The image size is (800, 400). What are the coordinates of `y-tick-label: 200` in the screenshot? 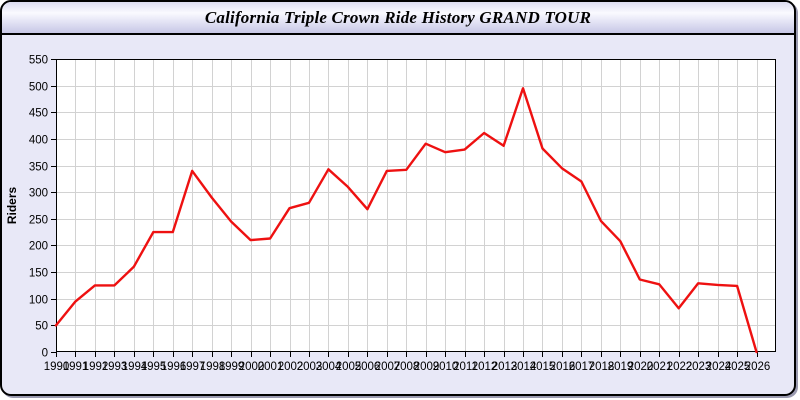 It's located at (38, 247).